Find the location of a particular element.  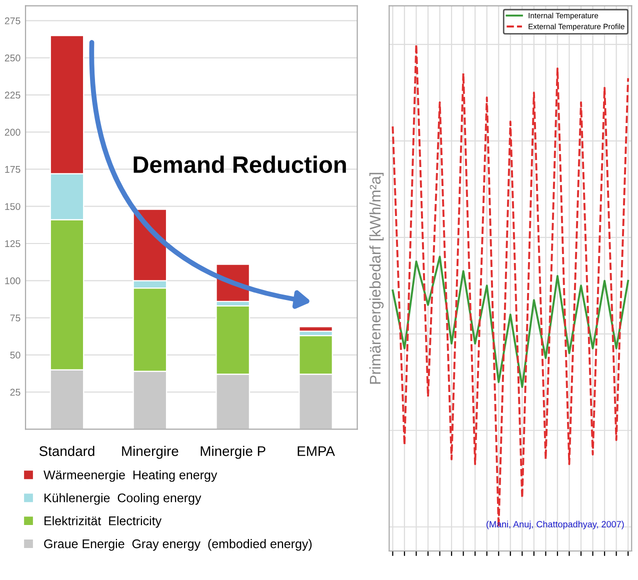

bar is located at coordinates (315, 329).